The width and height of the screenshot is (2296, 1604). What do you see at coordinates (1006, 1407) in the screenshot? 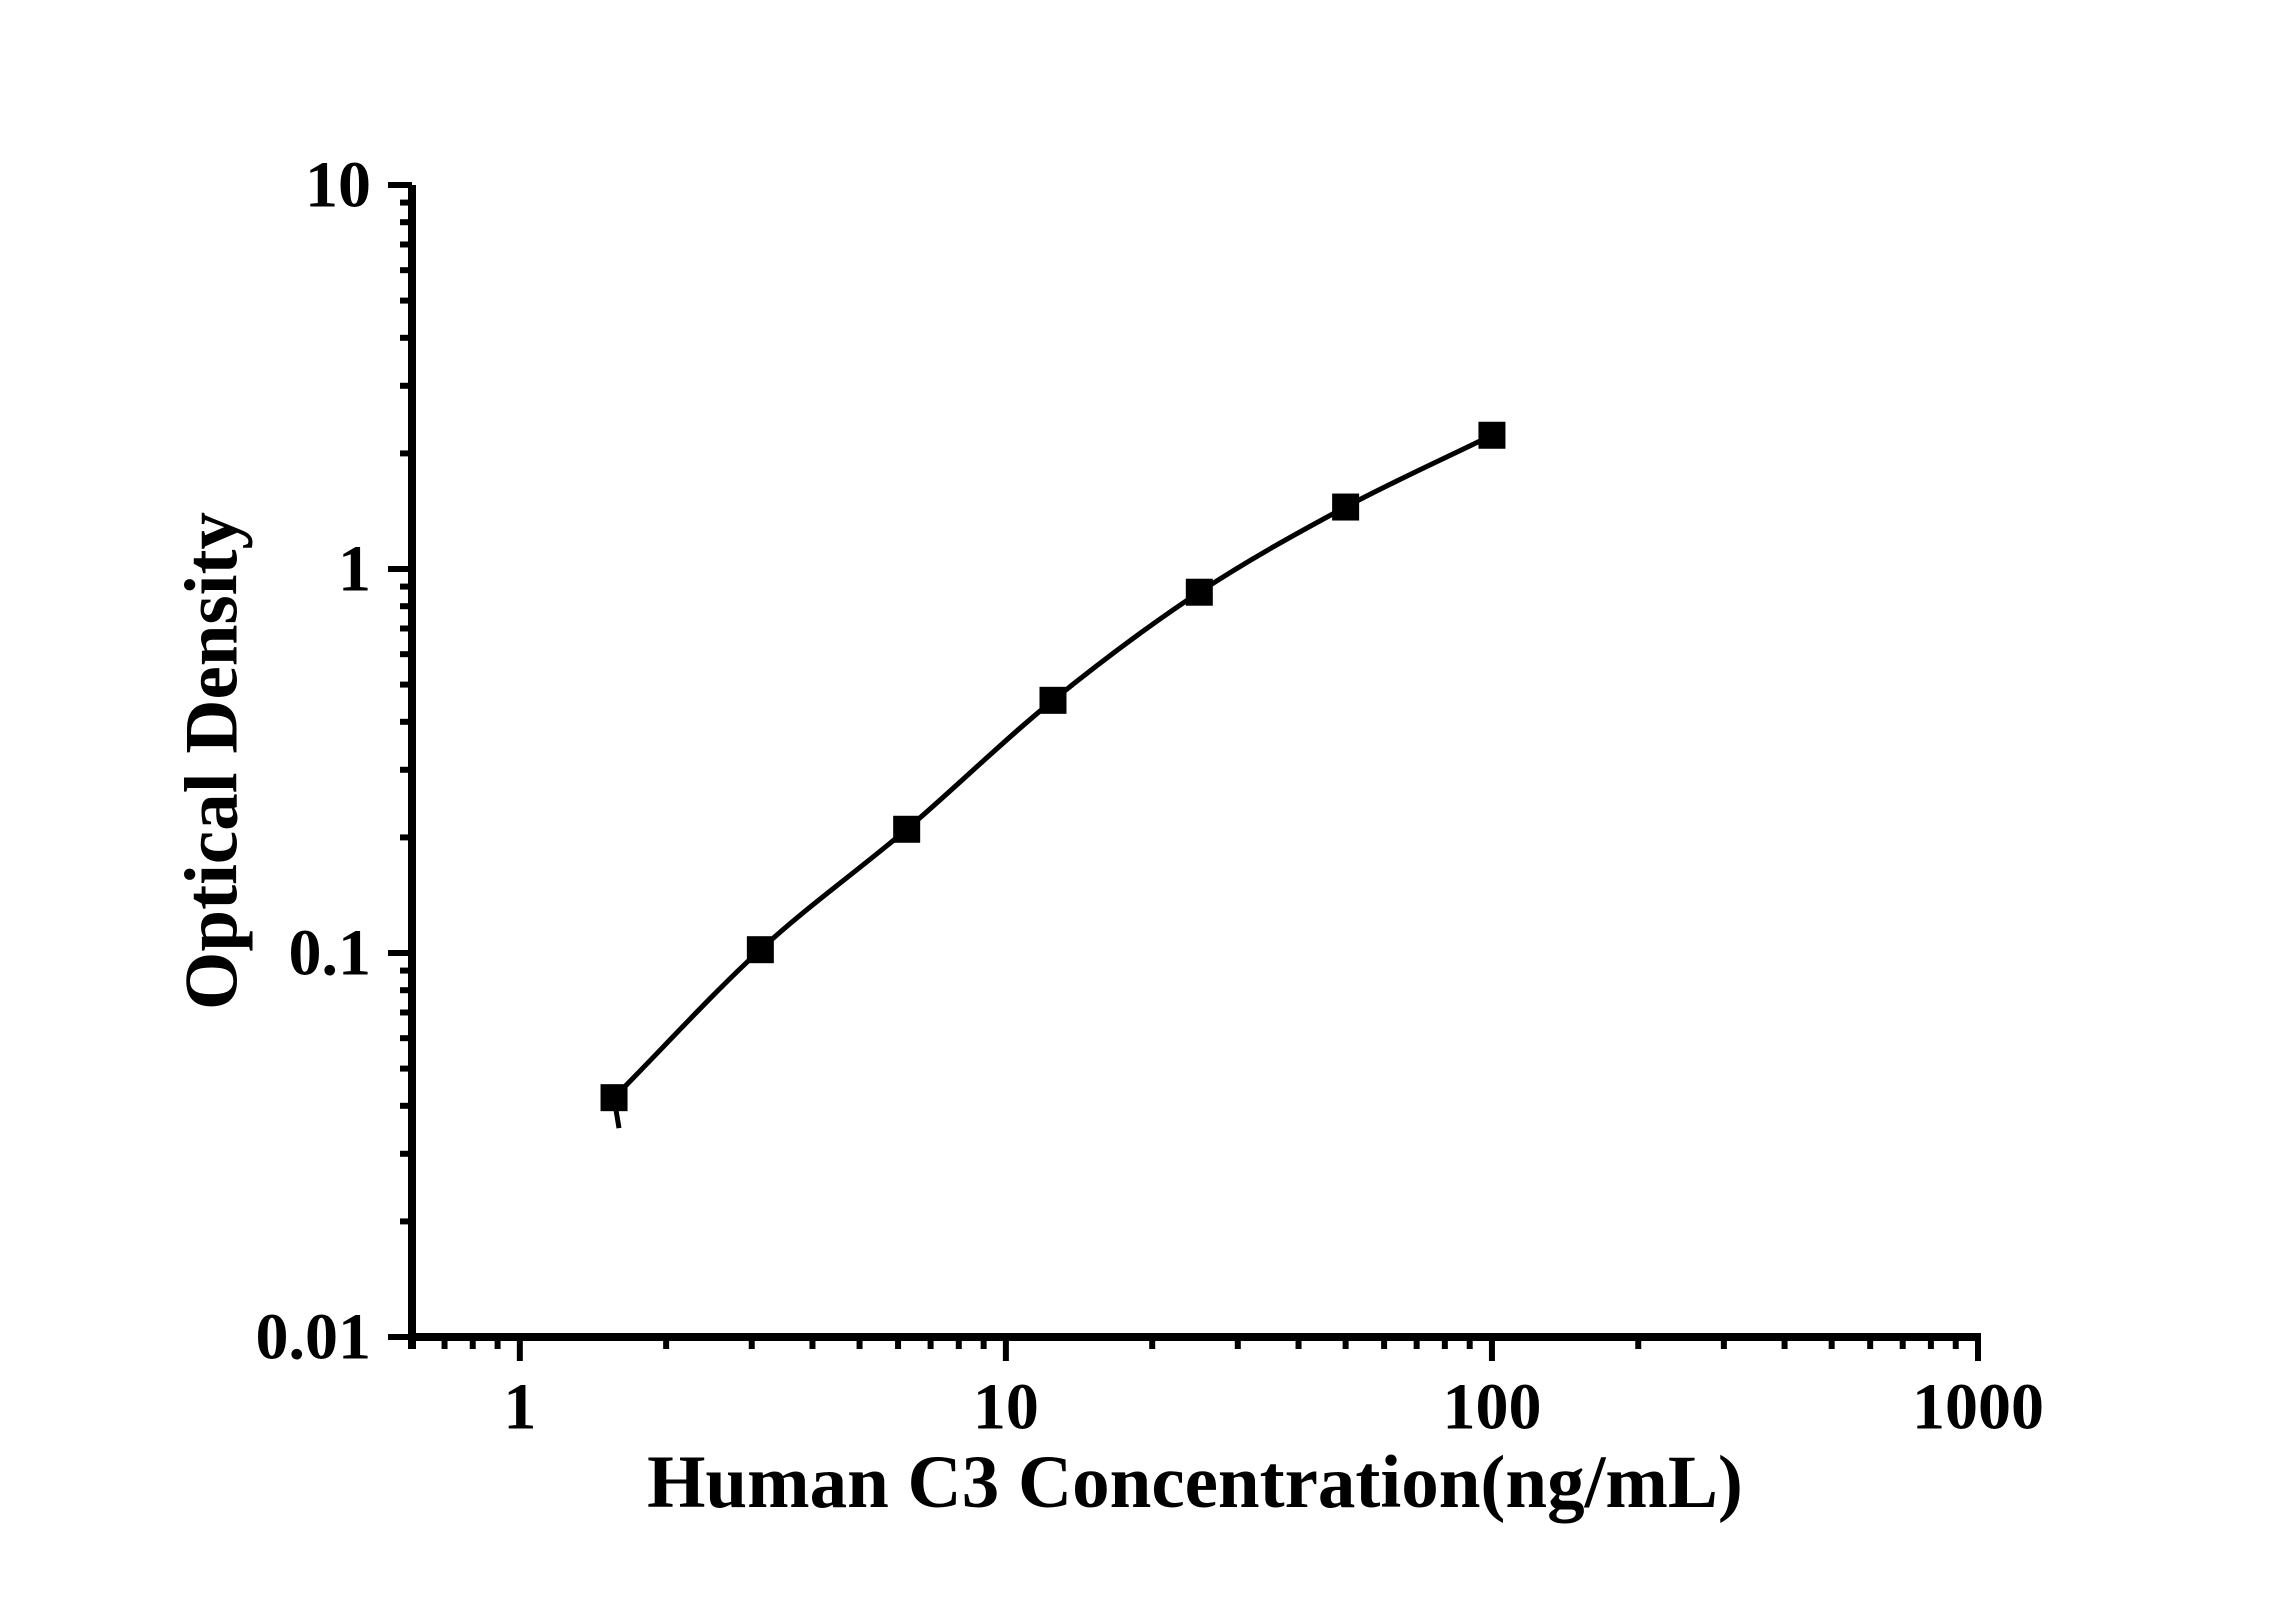
I see `x-tick-label: 10` at bounding box center [1006, 1407].